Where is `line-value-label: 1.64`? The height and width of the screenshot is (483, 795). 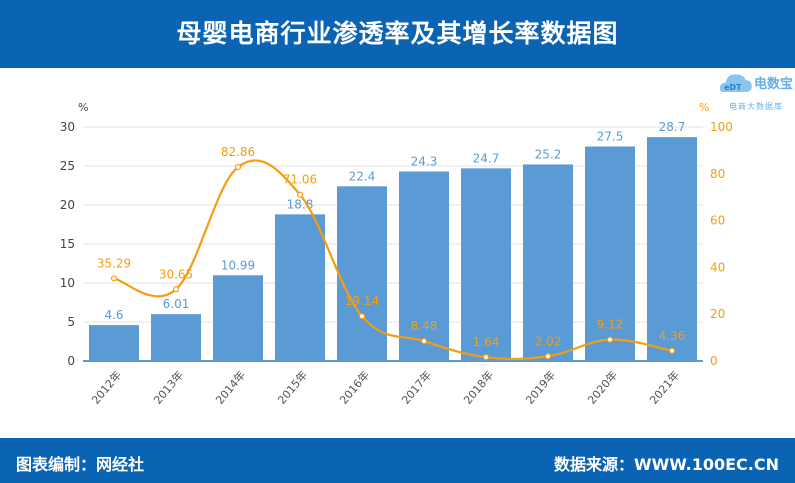
line-value-label: 1.64 is located at coordinates (486, 342).